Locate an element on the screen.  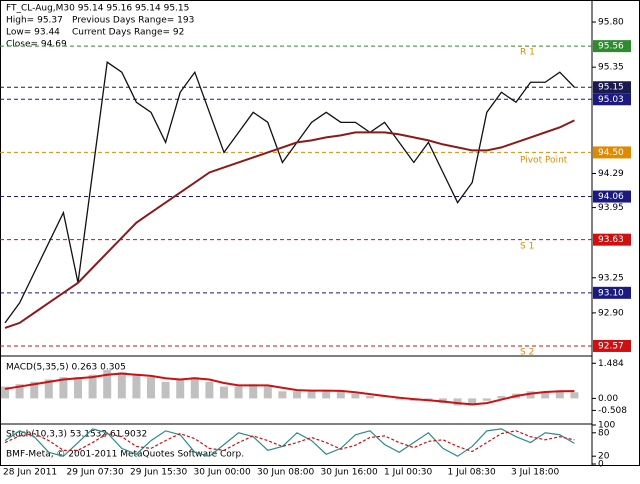
y-tick-label: 20 is located at coordinates (604, 457).